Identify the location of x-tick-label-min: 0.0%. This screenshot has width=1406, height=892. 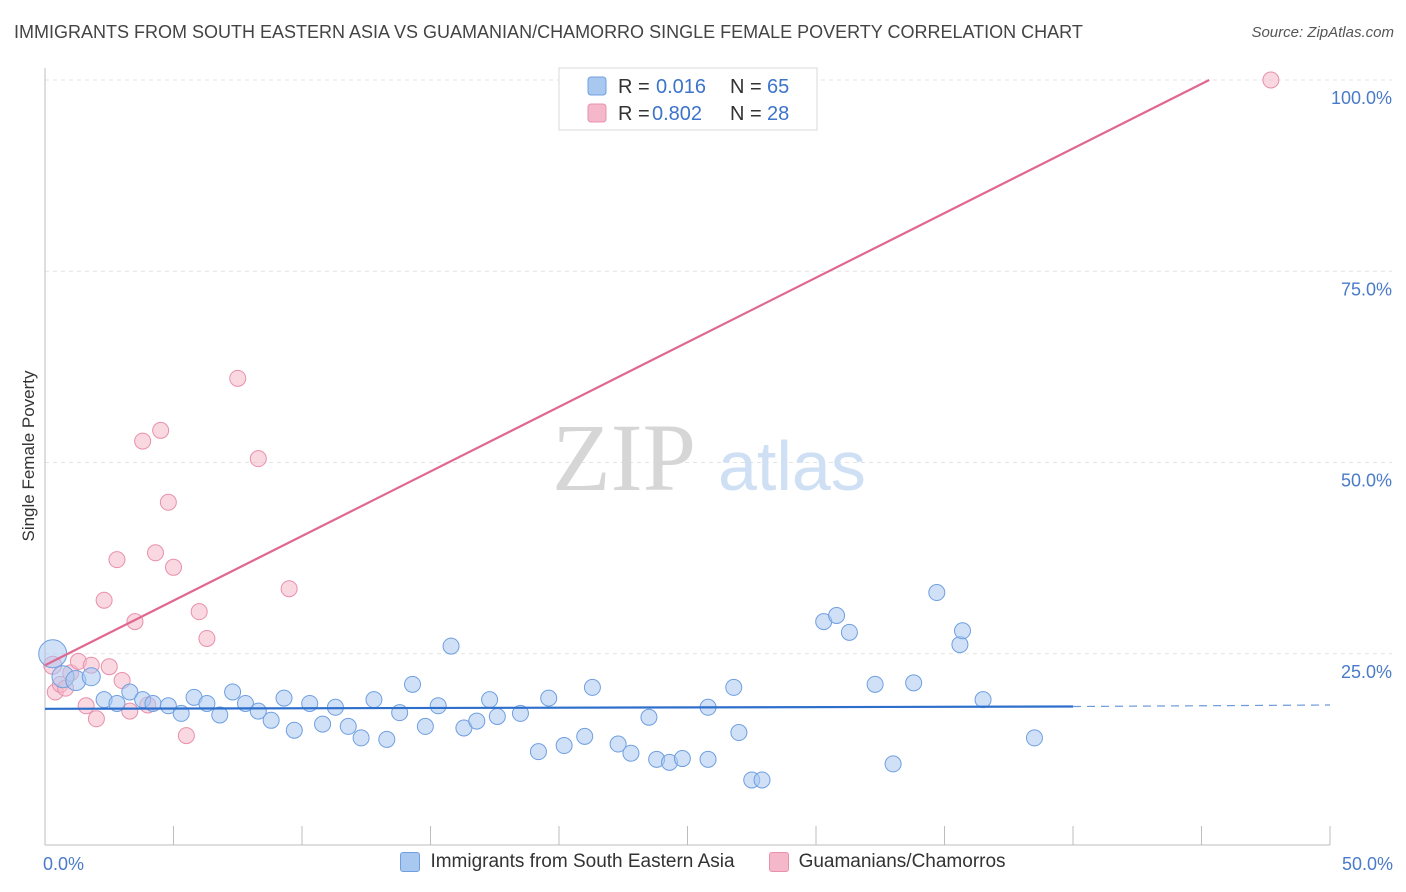
(63, 864).